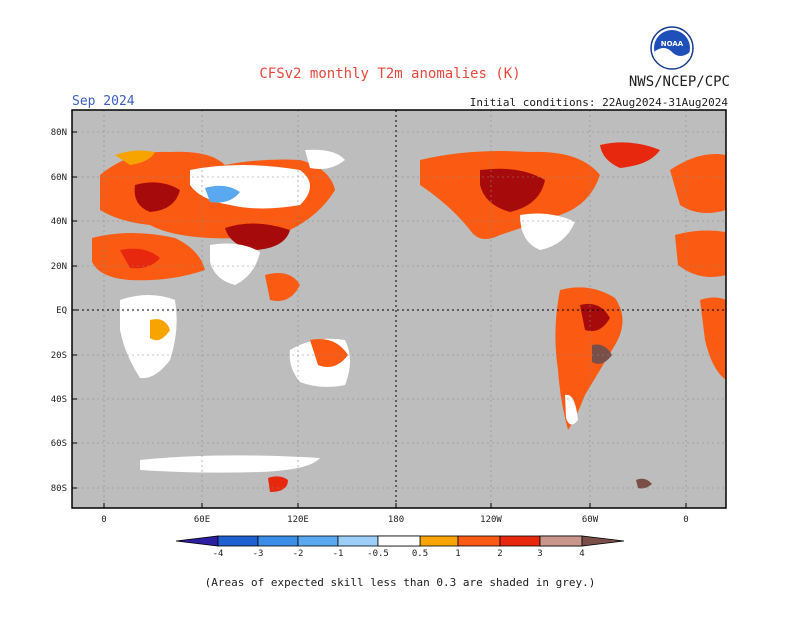  What do you see at coordinates (679, 82) in the screenshot?
I see `agency-label: NWS/NCEP/CPC` at bounding box center [679, 82].